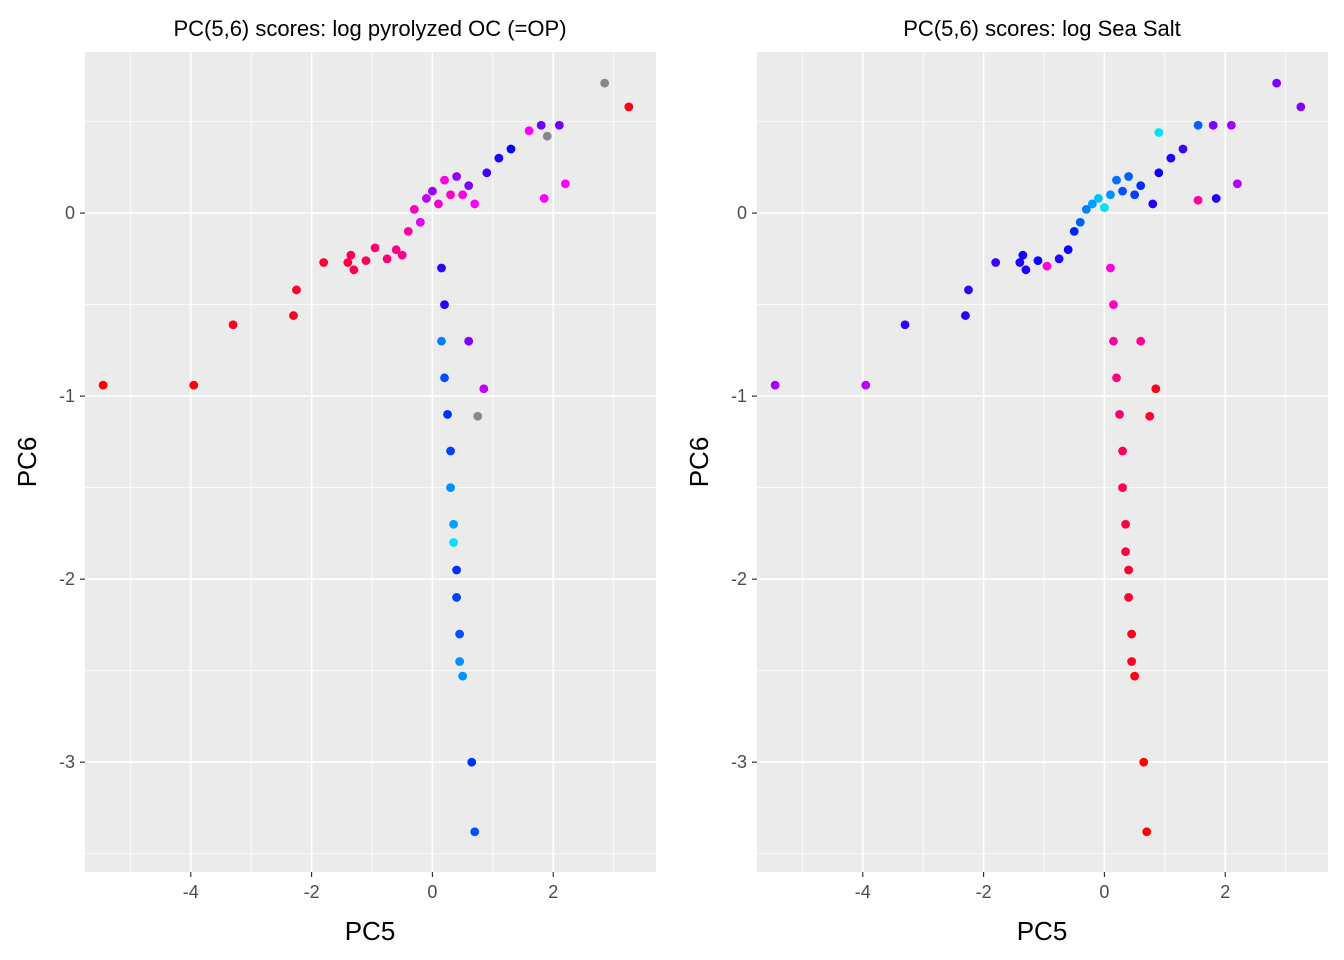  What do you see at coordinates (742, 213) in the screenshot?
I see `y-tick-label: 0` at bounding box center [742, 213].